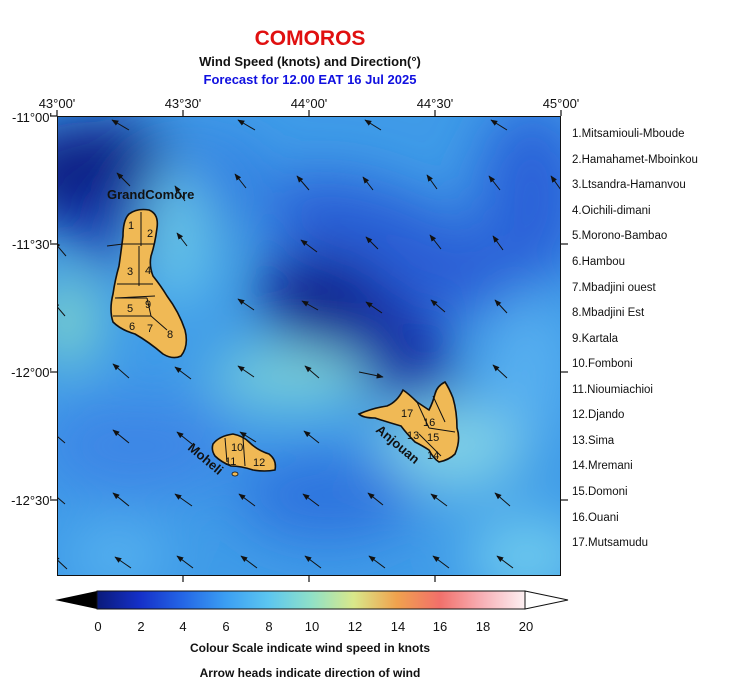 This screenshot has width=750, height=700. What do you see at coordinates (57, 103) in the screenshot?
I see `lon-label-43-00: 43°00'` at bounding box center [57, 103].